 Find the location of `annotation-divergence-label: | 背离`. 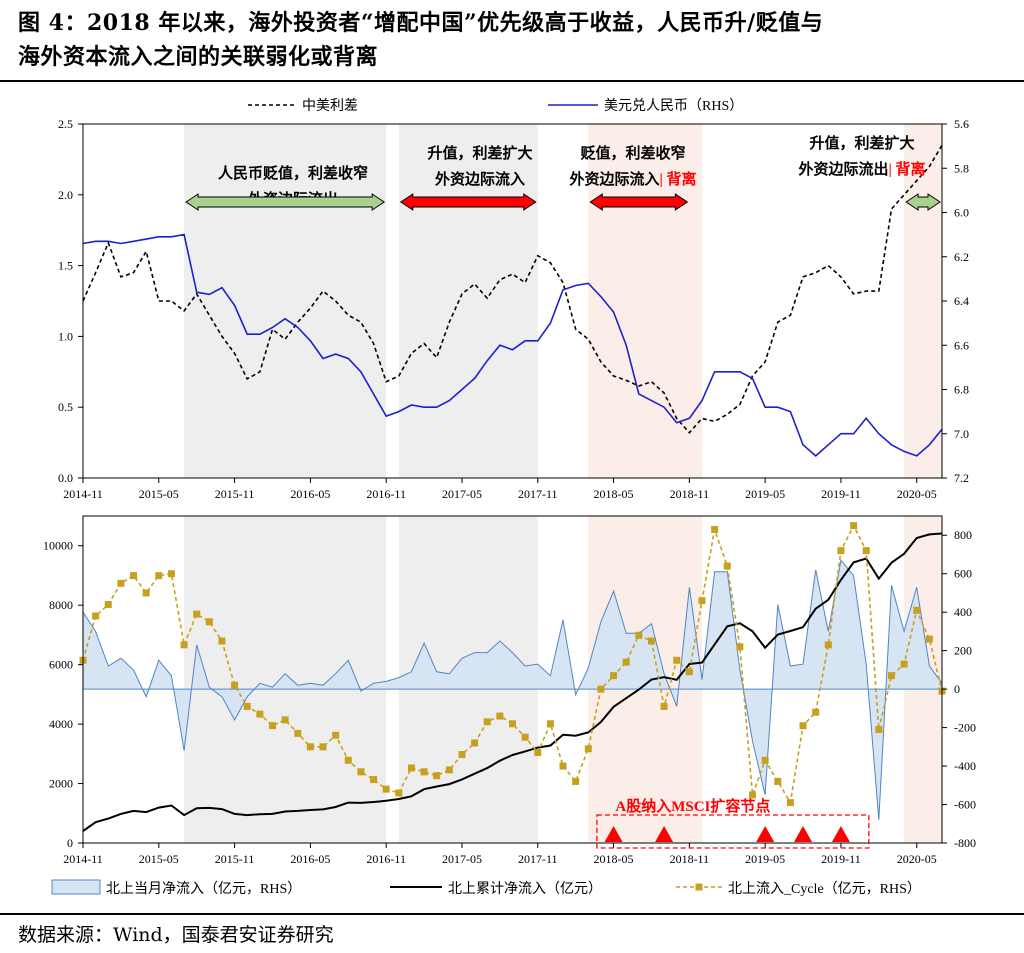

annotation-divergence-label: | 背离 is located at coordinates (677, 179).